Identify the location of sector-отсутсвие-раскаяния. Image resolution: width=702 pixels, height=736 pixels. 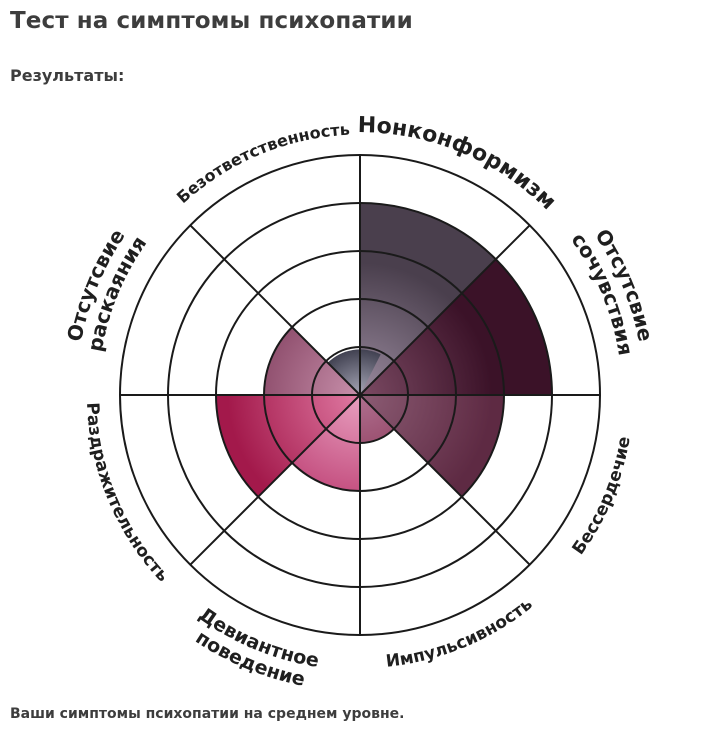
(312, 361).